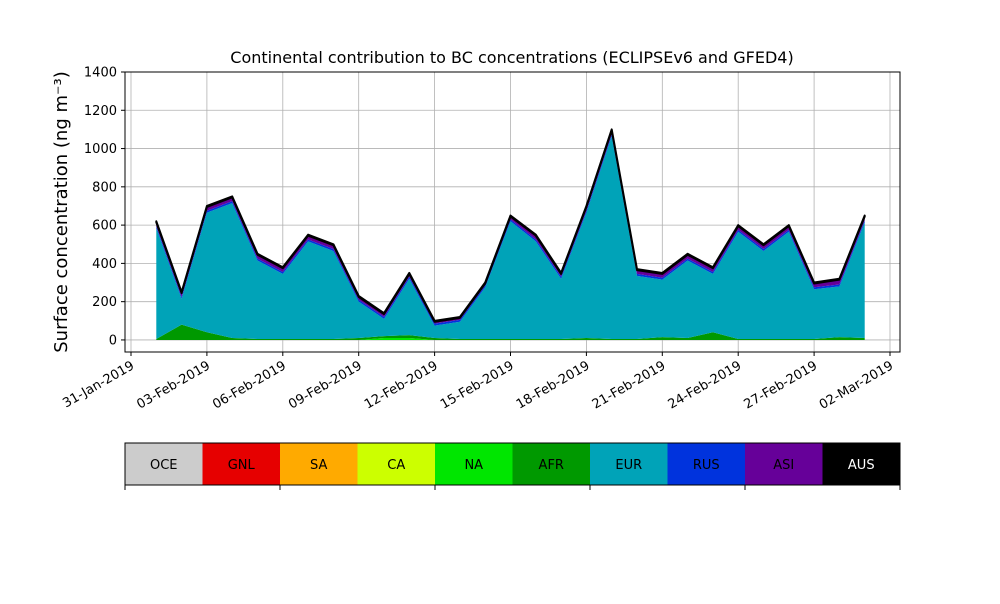  I want to click on y-tick-label: 0, so click(113, 340).